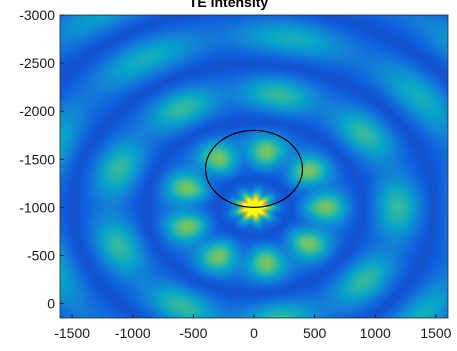 Image resolution: width=457 pixels, height=351 pixels. Describe the element at coordinates (435, 333) in the screenshot. I see `x-tick-label: 1500` at that location.